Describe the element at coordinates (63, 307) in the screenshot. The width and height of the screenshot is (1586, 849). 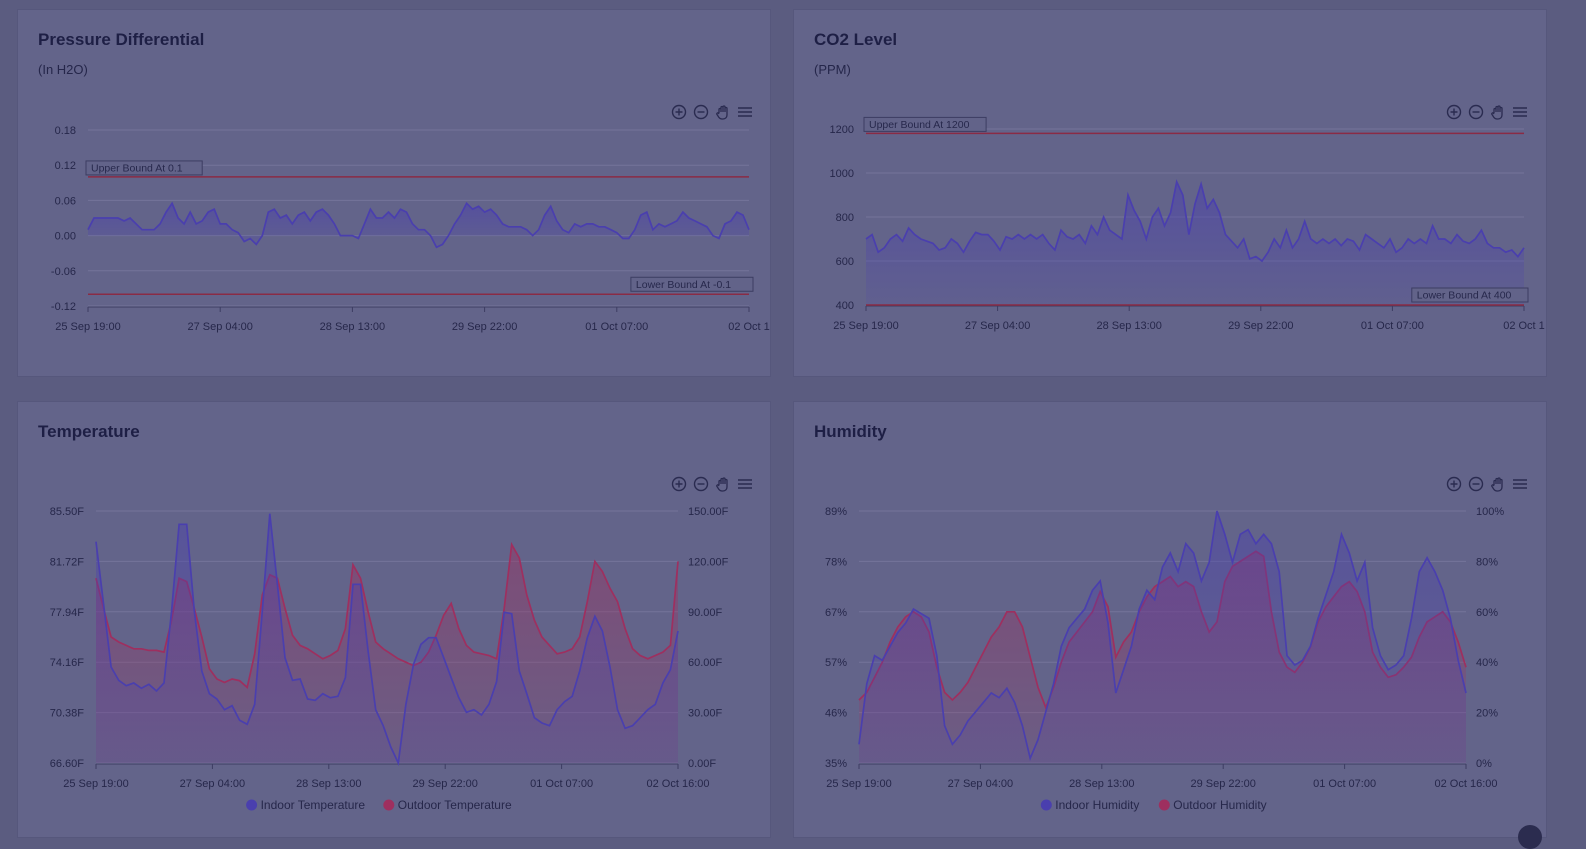
I see `pressure-y-tick-label: -0.12` at that location.